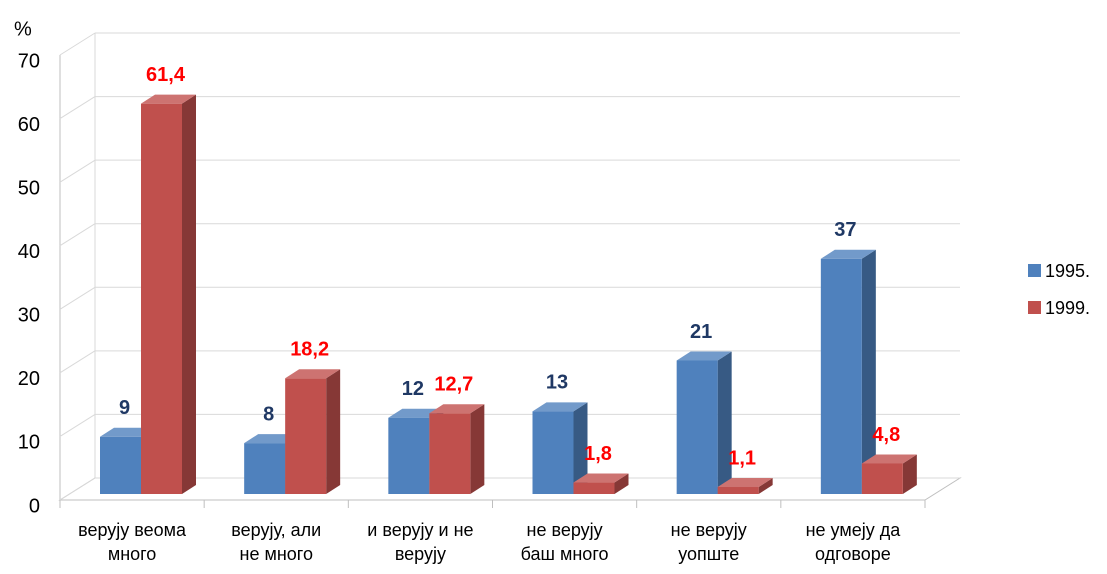  I want to click on data-label: 1,1, so click(742, 458).